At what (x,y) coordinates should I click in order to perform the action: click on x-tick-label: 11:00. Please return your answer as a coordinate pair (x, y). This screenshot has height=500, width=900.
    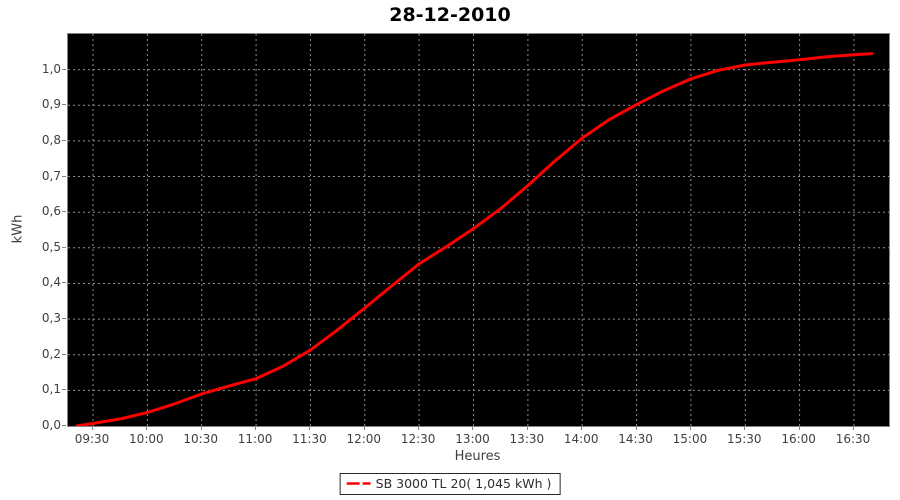
    Looking at the image, I should click on (255, 439).